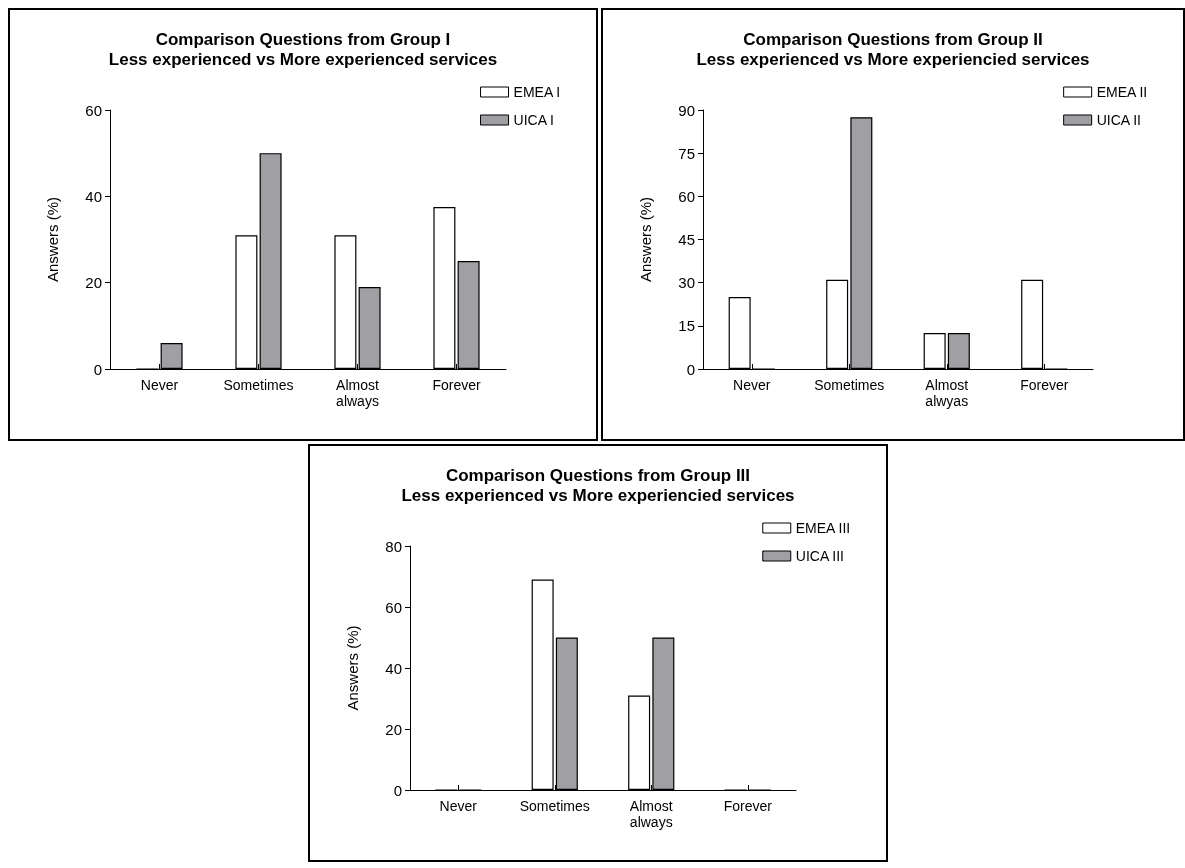 This screenshot has width=1185, height=868. I want to click on y-tick-label: 80, so click(393, 546).